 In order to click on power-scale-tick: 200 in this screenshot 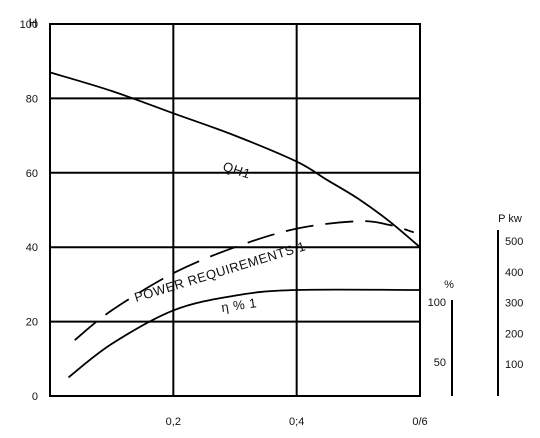, I will do `click(514, 334)`.